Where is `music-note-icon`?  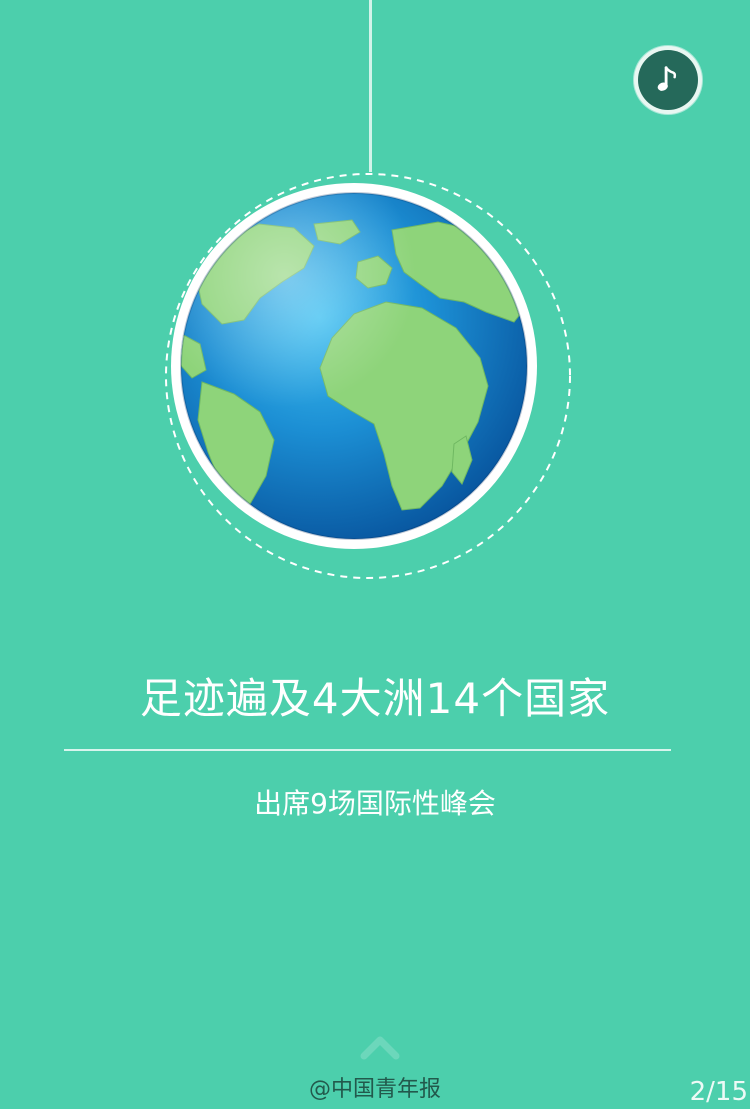 music-note-icon is located at coordinates (667, 78).